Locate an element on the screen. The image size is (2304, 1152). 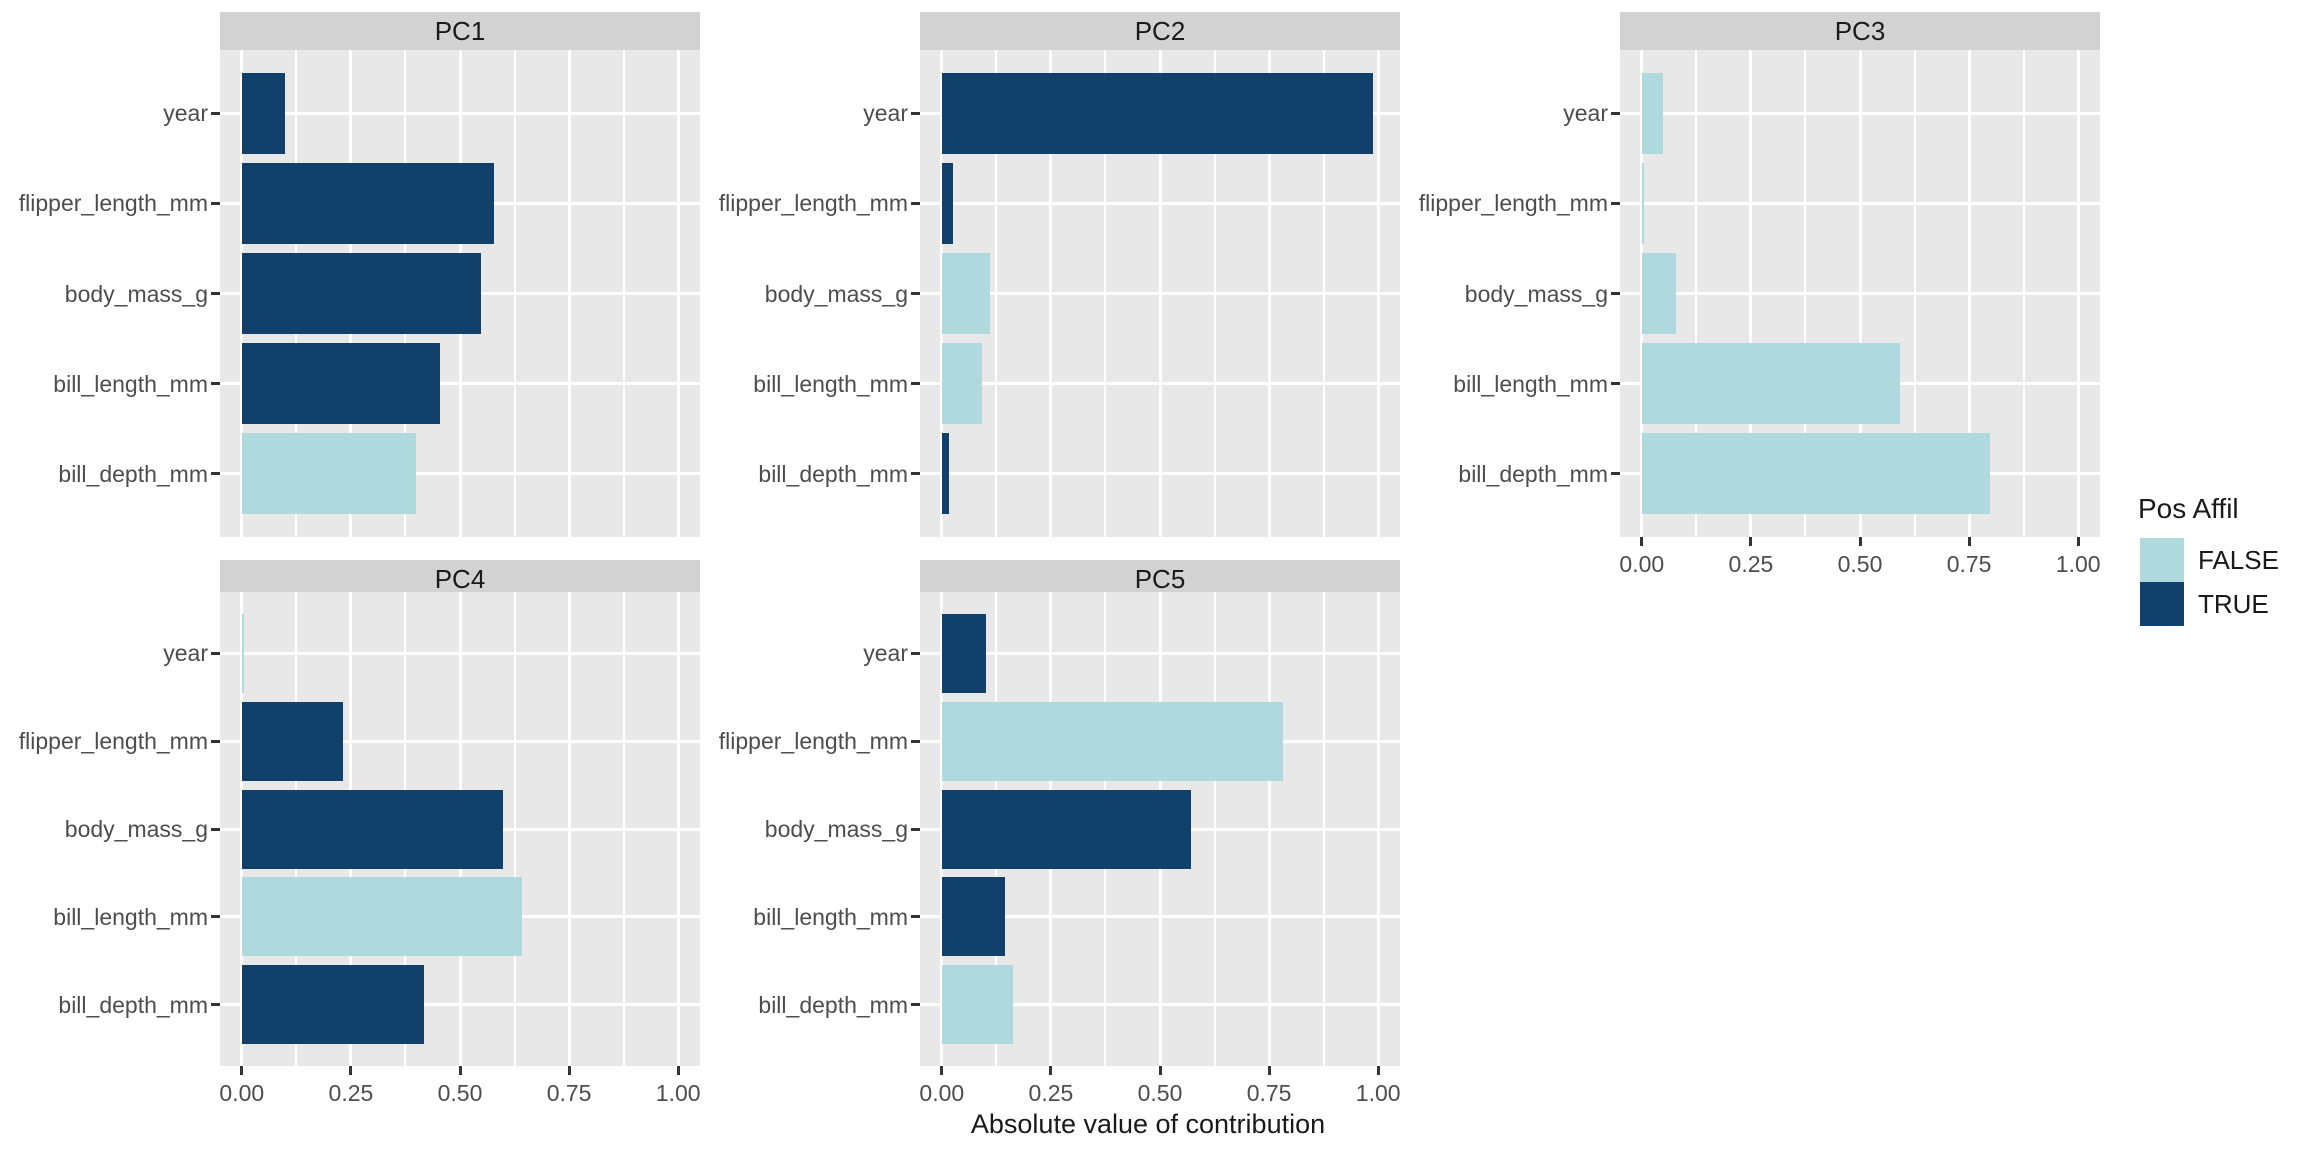
bar-bill_depth_mm-pc2 is located at coordinates (945, 474).